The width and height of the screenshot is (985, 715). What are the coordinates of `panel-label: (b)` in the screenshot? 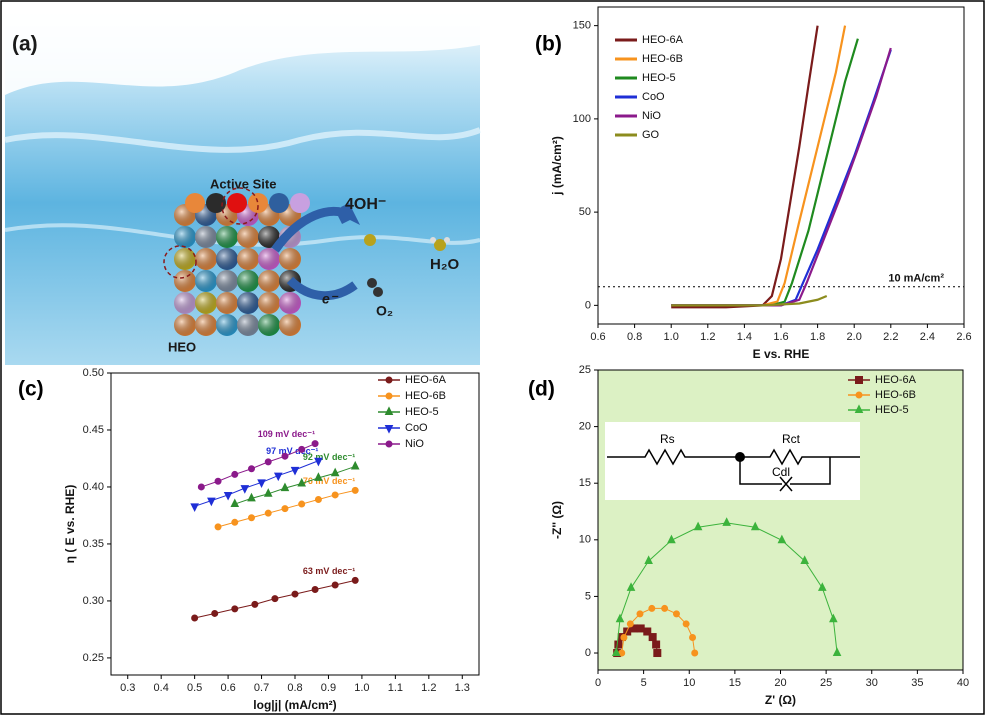 It's located at (548, 44).